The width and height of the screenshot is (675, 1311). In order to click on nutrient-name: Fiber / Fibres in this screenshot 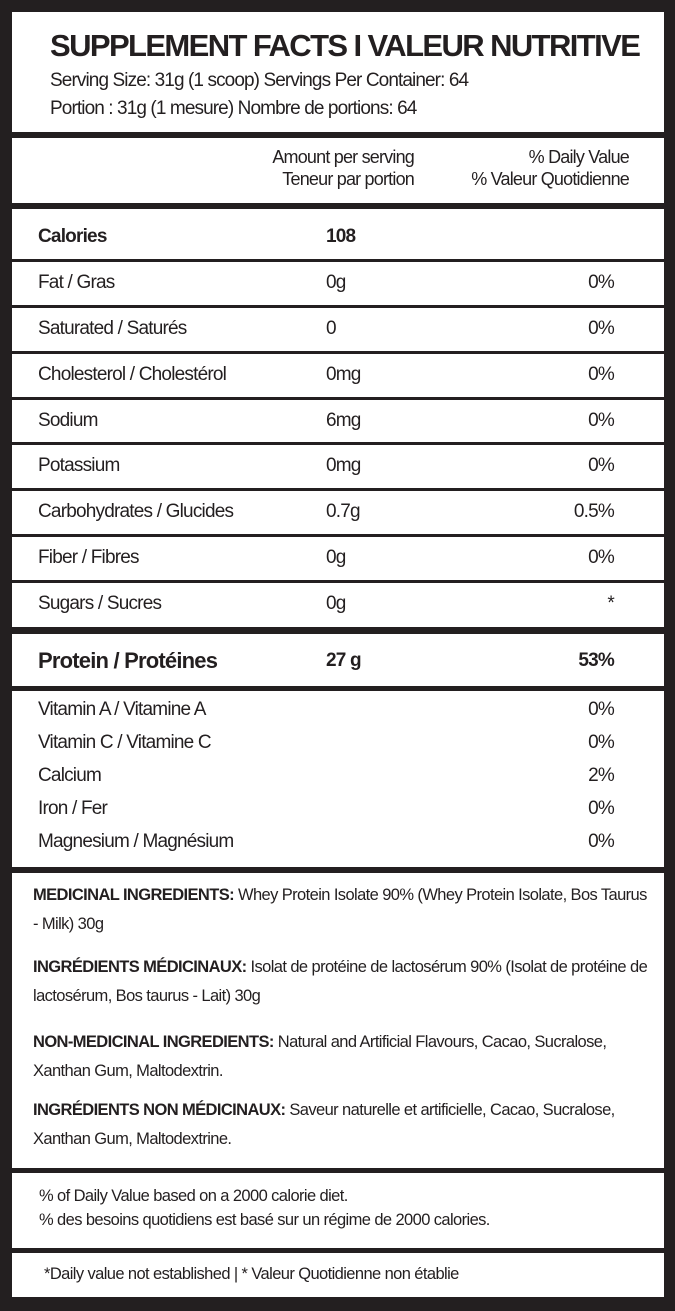, I will do `click(89, 557)`.